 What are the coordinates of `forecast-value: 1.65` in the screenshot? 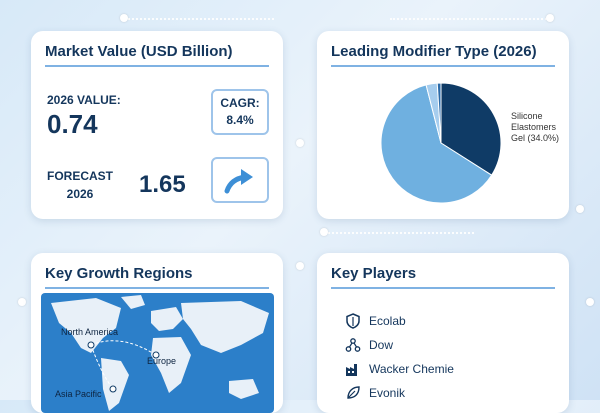 It's located at (162, 184).